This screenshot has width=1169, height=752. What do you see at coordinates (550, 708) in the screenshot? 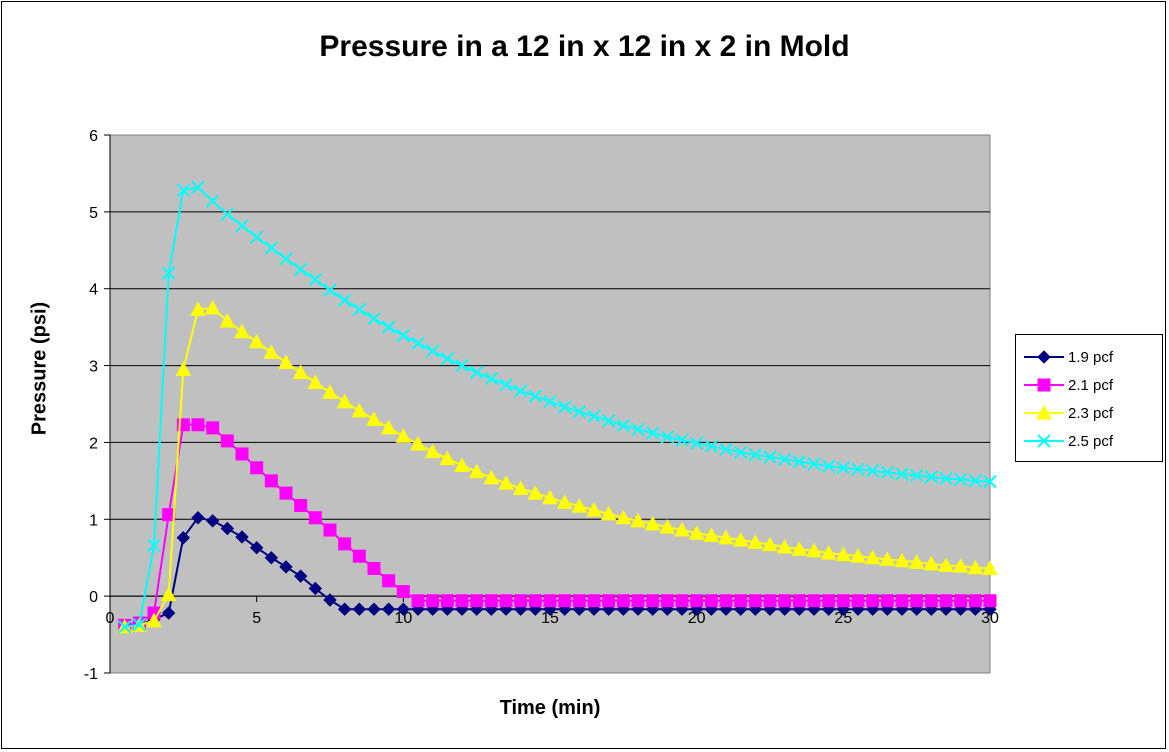
I see `x-axis-label: Time (min)` at bounding box center [550, 708].